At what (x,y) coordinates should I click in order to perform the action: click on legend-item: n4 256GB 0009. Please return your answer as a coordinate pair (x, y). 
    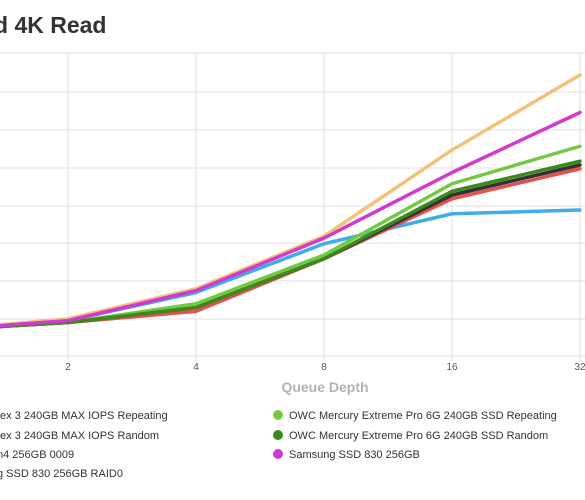
    Looking at the image, I should click on (37, 455).